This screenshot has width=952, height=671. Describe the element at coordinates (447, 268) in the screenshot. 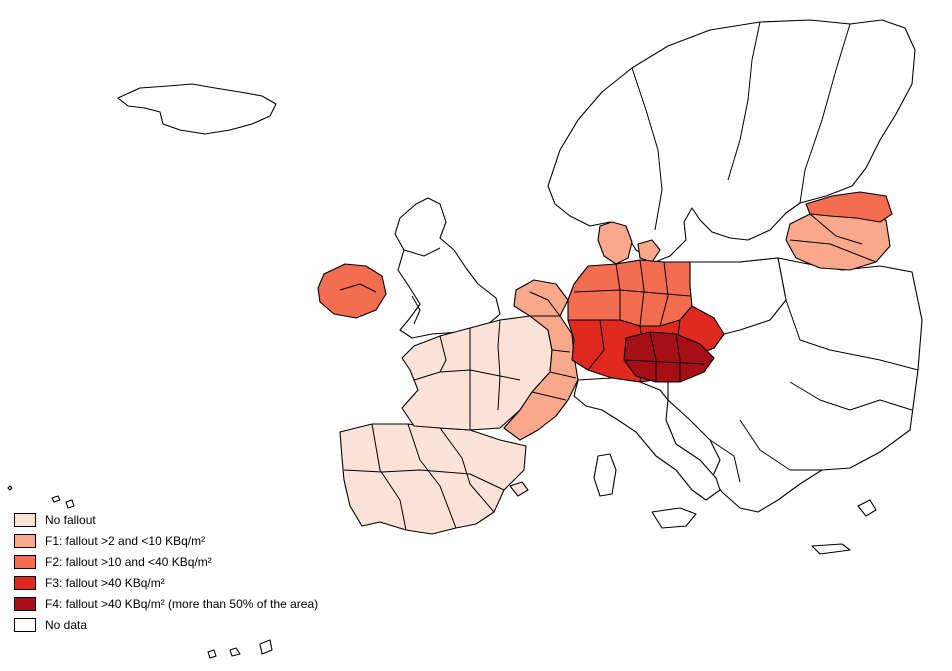

I see `great-britain` at that location.